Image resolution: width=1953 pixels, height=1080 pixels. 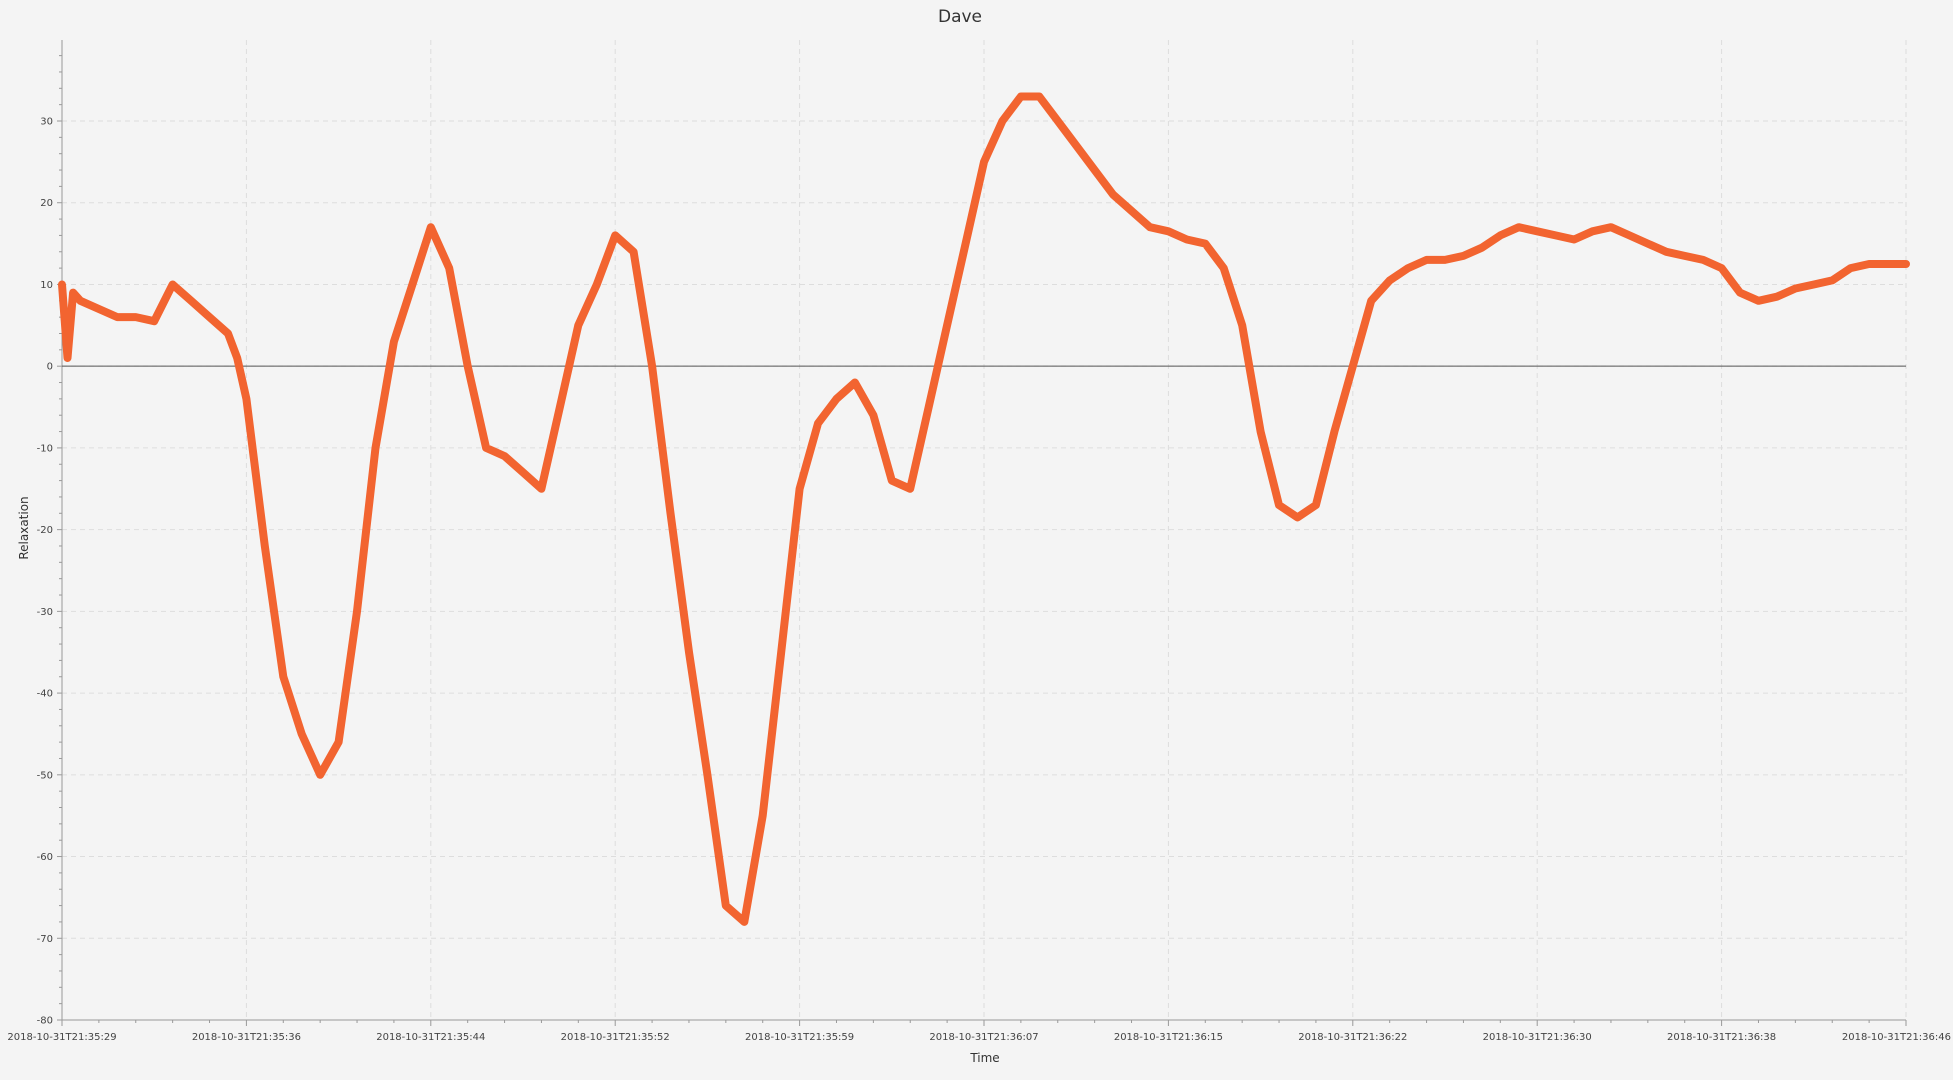 What do you see at coordinates (49, 541) in the screenshot?
I see `y-axis-ticks: 30 20 10 0 -10 -20 -30 -40 -50 -60 -70 -80` at bounding box center [49, 541].